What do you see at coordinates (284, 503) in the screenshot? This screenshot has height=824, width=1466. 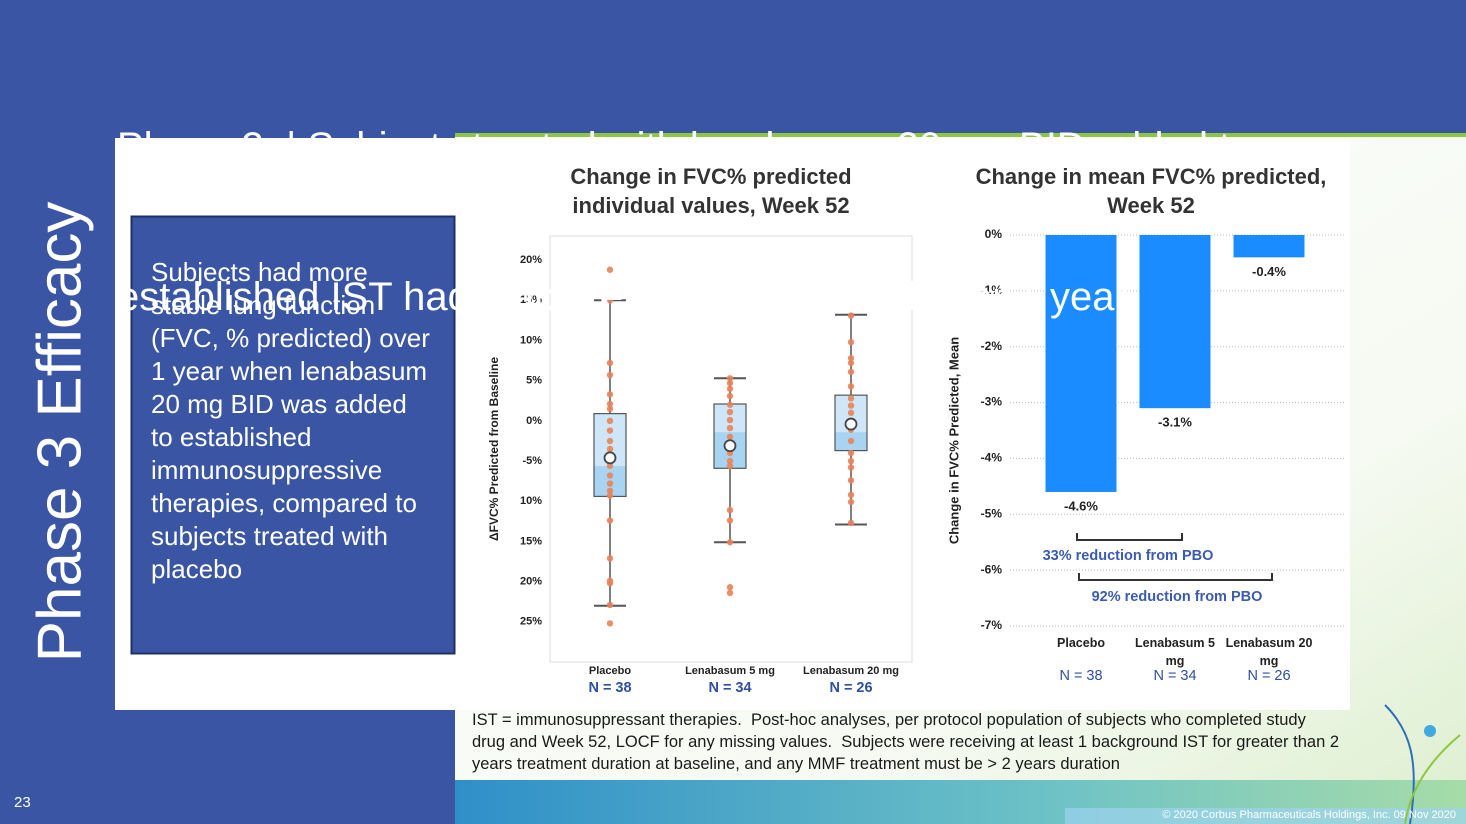 I see `callout-line: therapies, compared to` at bounding box center [284, 503].